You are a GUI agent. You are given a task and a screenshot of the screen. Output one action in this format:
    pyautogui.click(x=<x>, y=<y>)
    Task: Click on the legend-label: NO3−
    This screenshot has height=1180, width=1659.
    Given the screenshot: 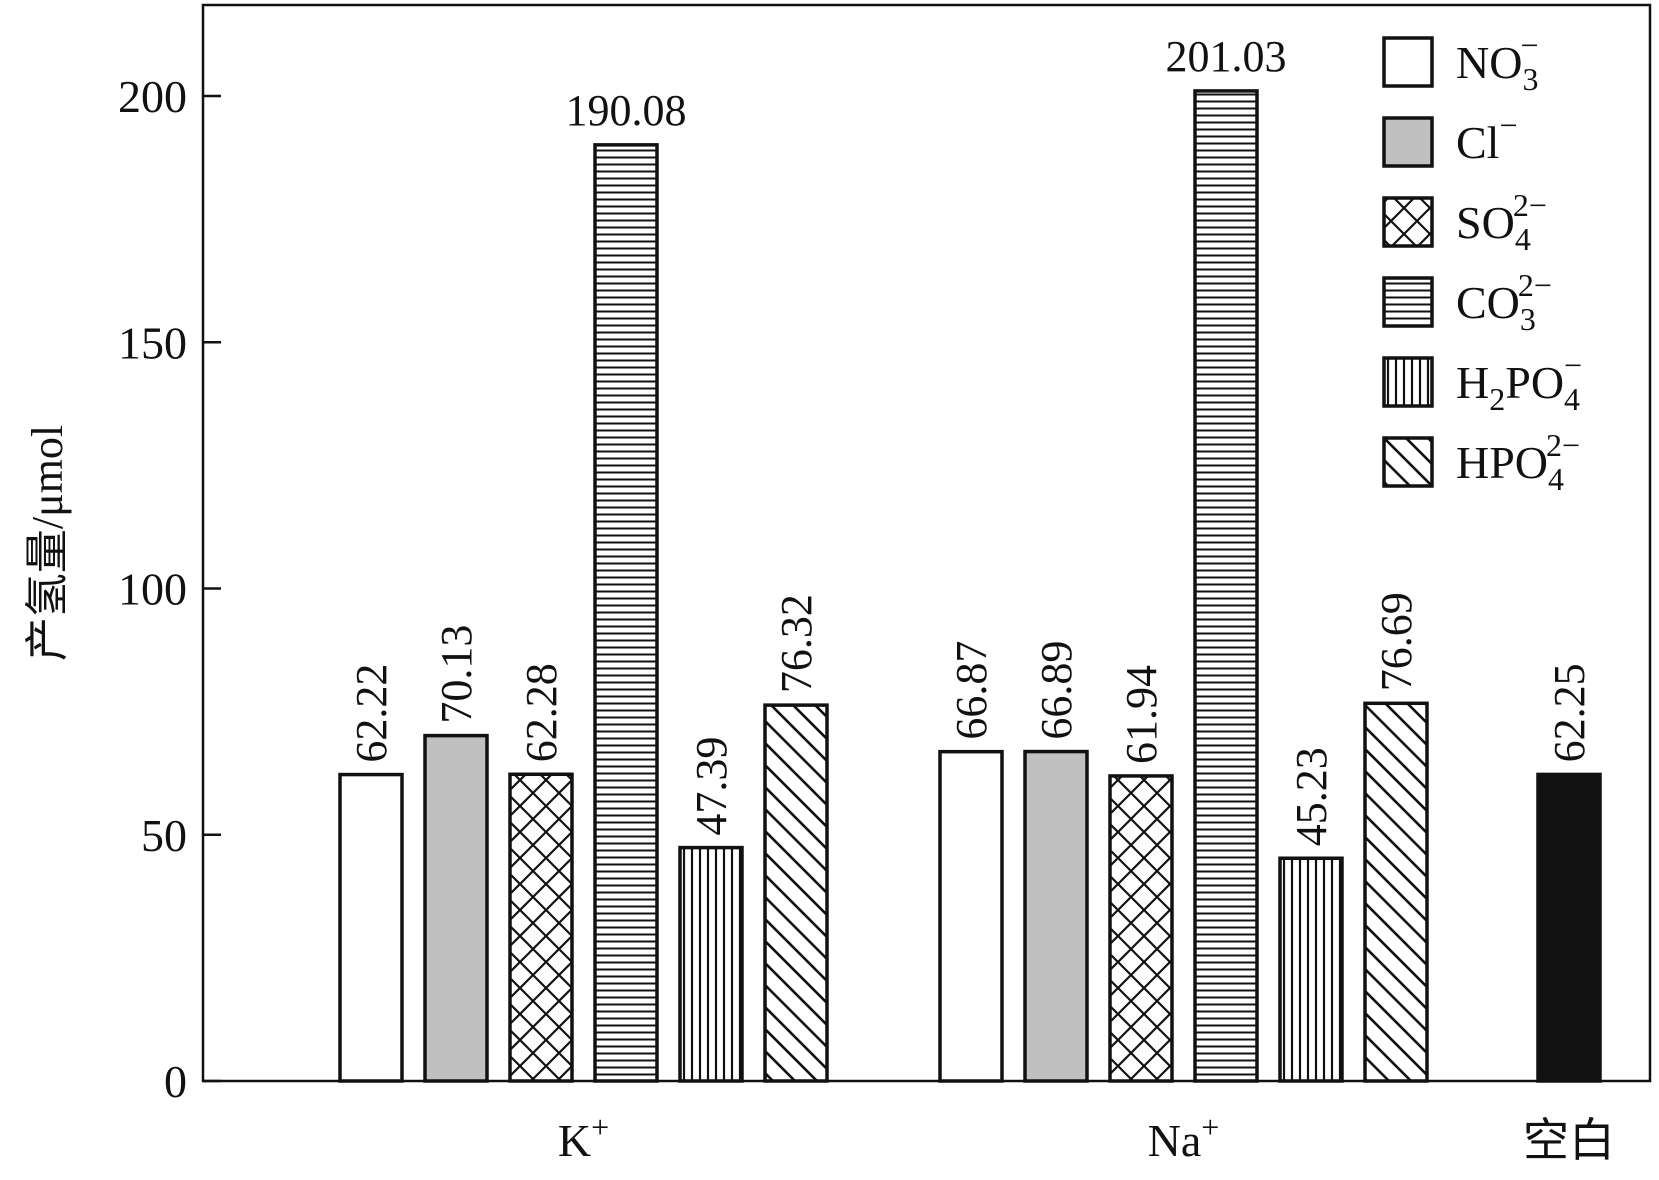 What is the action you would take?
    pyautogui.click(x=1497, y=62)
    